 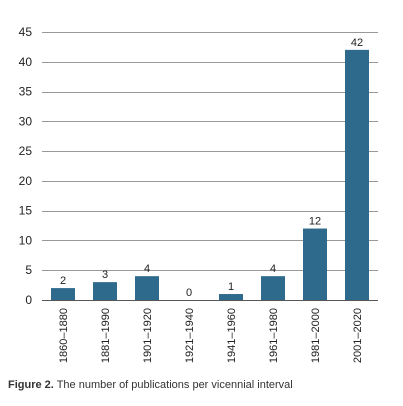 What do you see at coordinates (64, 335) in the screenshot?
I see `x-tick-label: 1860–1880` at bounding box center [64, 335].